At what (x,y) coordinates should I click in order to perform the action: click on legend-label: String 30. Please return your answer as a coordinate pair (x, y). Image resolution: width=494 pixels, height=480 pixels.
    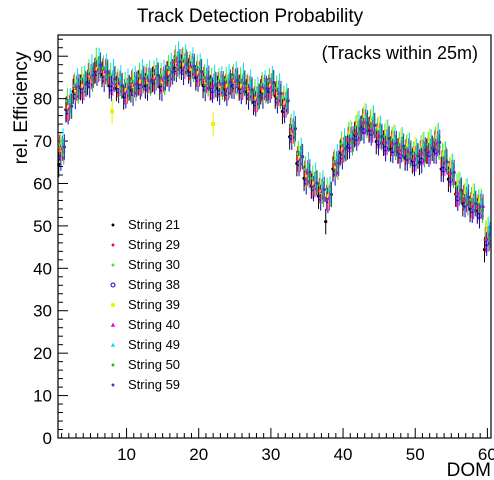
    Looking at the image, I should click on (154, 264).